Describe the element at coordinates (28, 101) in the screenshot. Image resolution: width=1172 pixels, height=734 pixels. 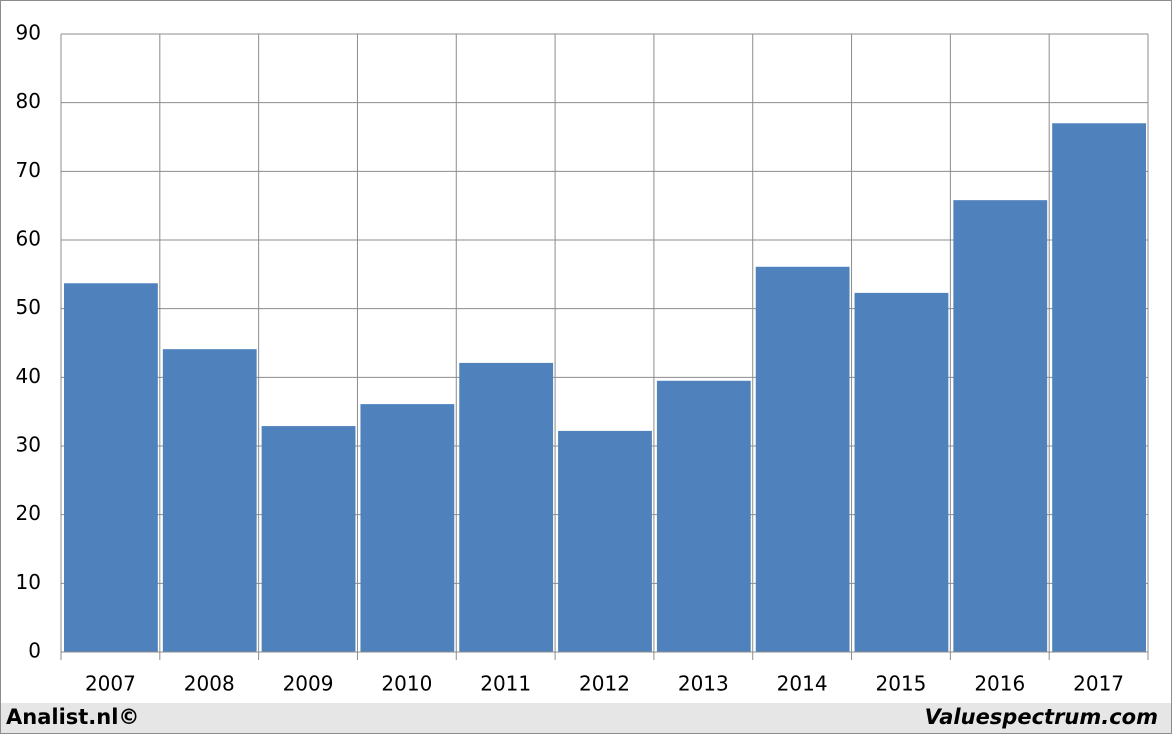
I see `y-tick-label: 80` at that location.